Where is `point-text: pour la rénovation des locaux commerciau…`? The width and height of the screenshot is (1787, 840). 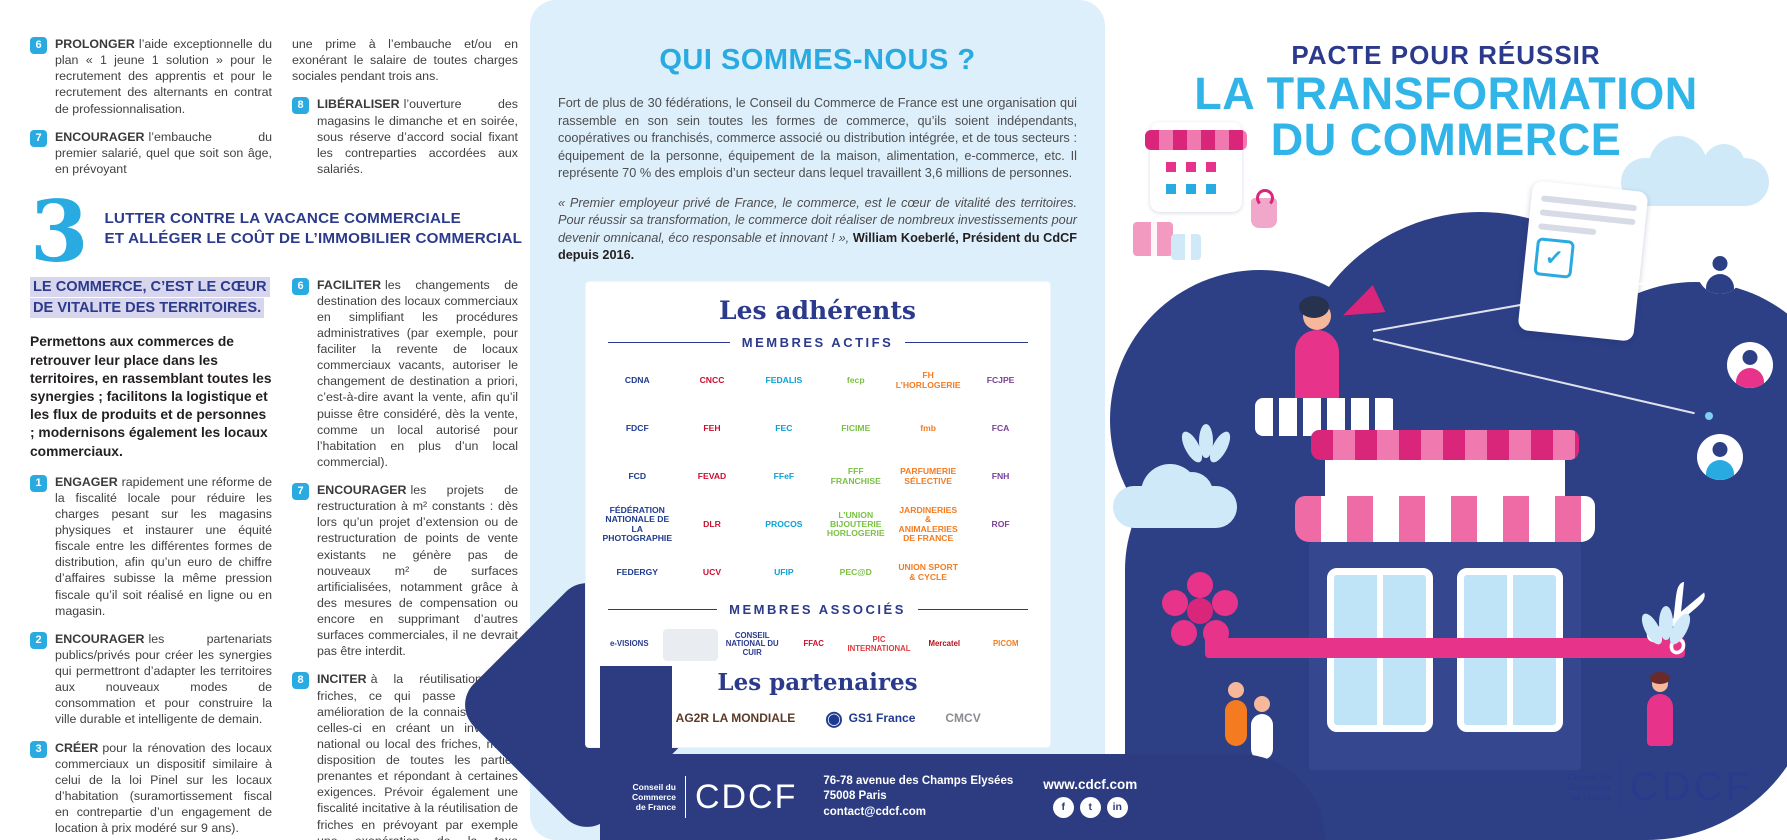
point-text: pour la rénovation des locaux commerciau… is located at coordinates (163, 788).